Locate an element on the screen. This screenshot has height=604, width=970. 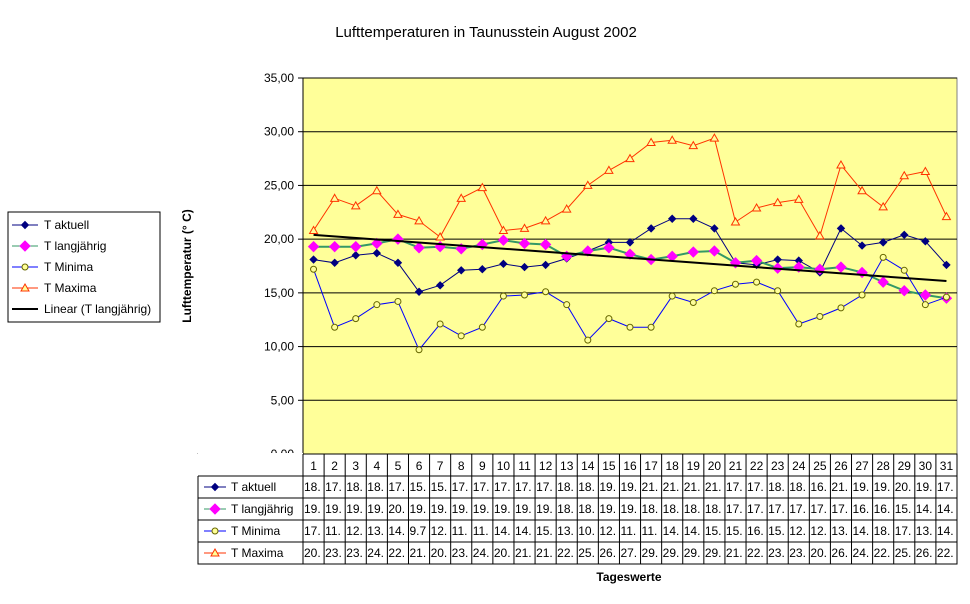
row-legend-marker is located at coordinates (215, 531).